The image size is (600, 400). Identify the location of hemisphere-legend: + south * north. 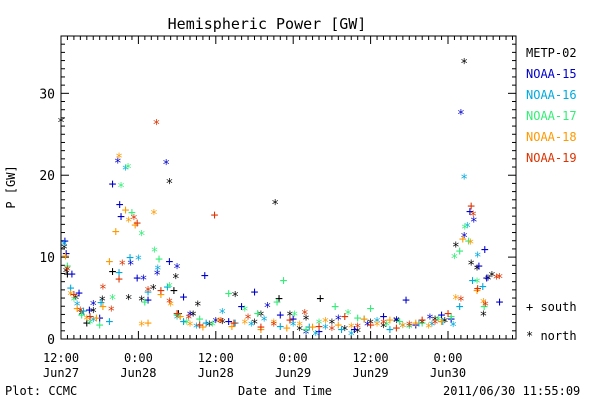
(551, 321).